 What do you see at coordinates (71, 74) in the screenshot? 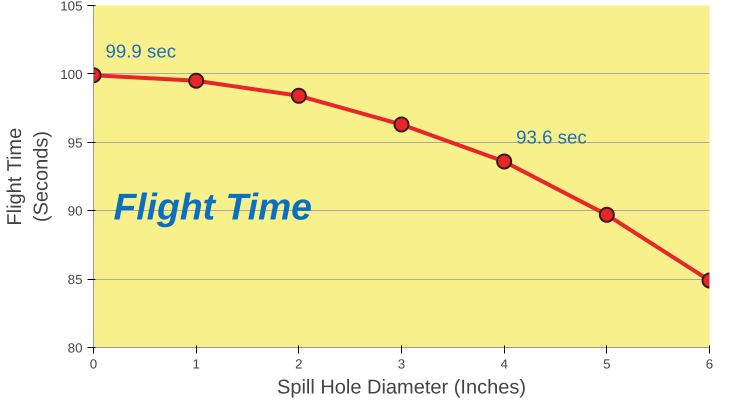
I see `y-tick-label: 100` at bounding box center [71, 74].